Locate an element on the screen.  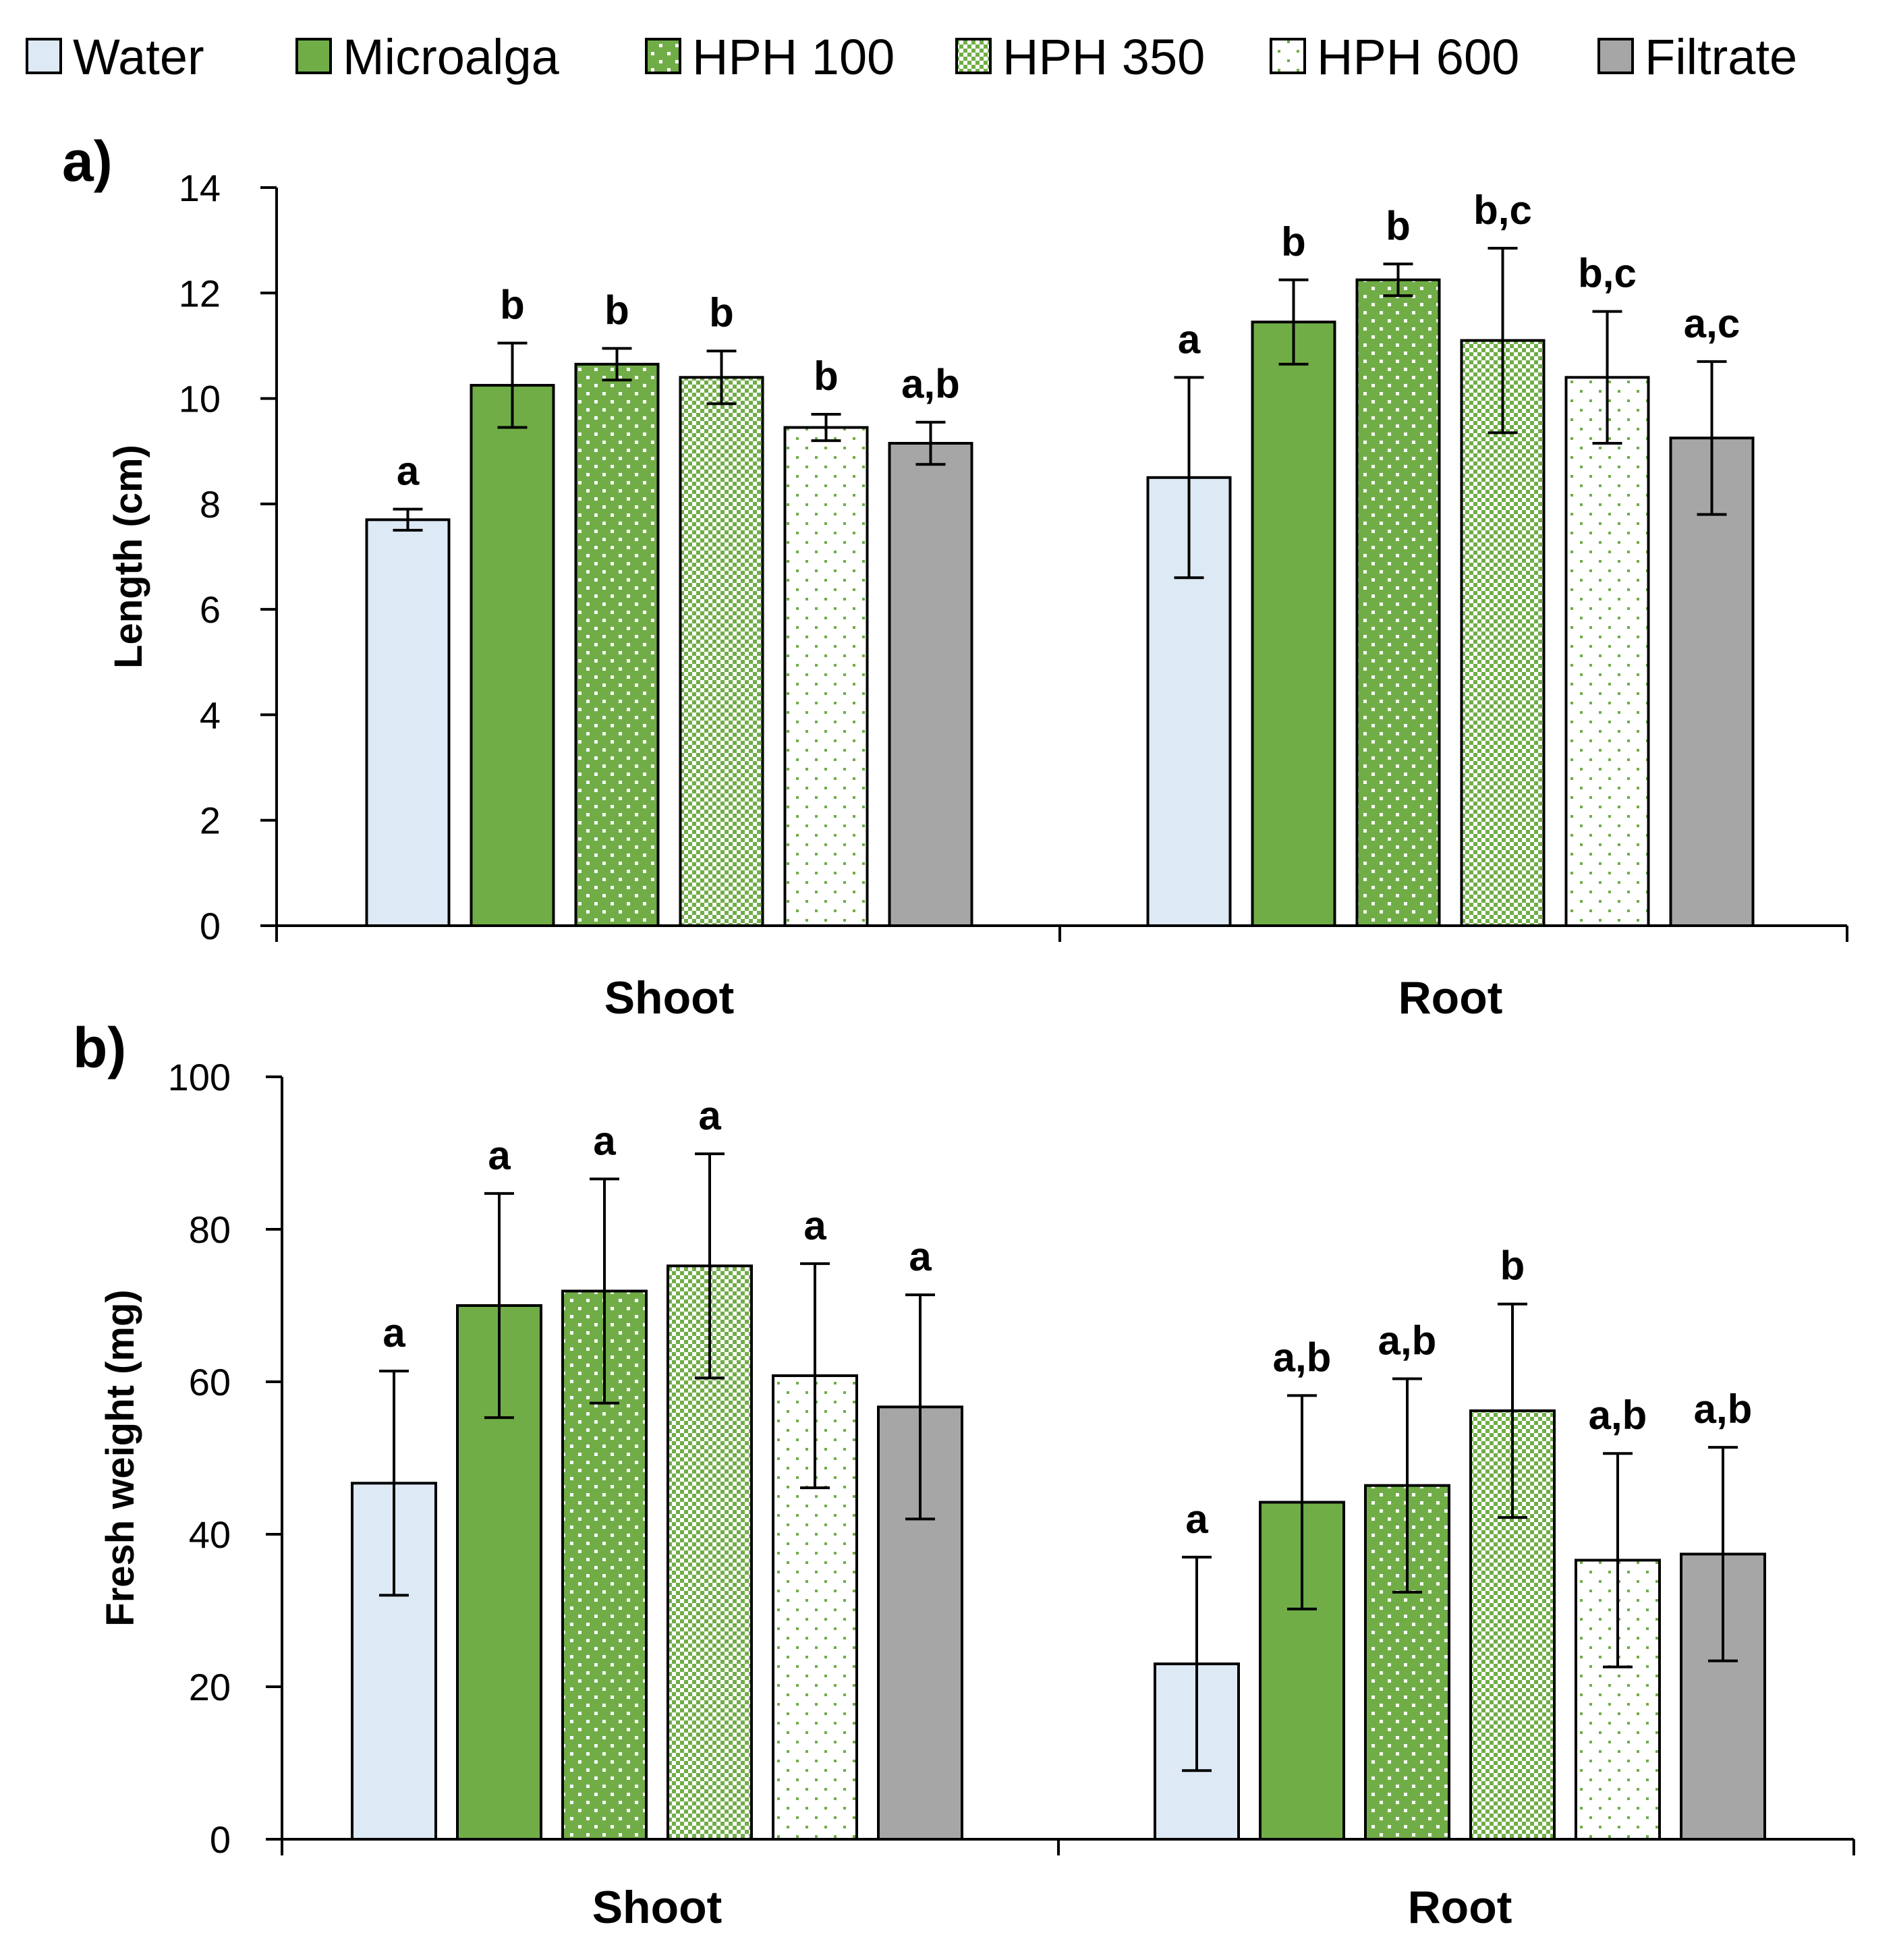
bar-hph100-root is located at coordinates (1398, 602).